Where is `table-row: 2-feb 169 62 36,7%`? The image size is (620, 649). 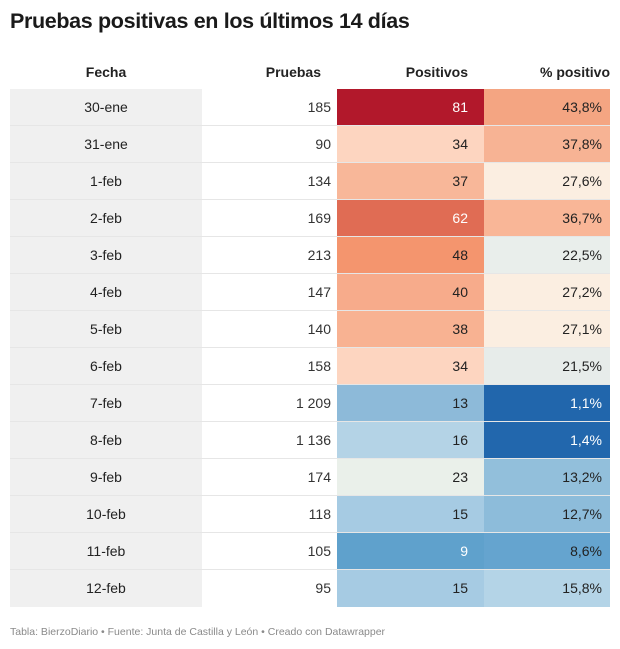
table-row: 2-feb 169 62 36,7% is located at coordinates (310, 218).